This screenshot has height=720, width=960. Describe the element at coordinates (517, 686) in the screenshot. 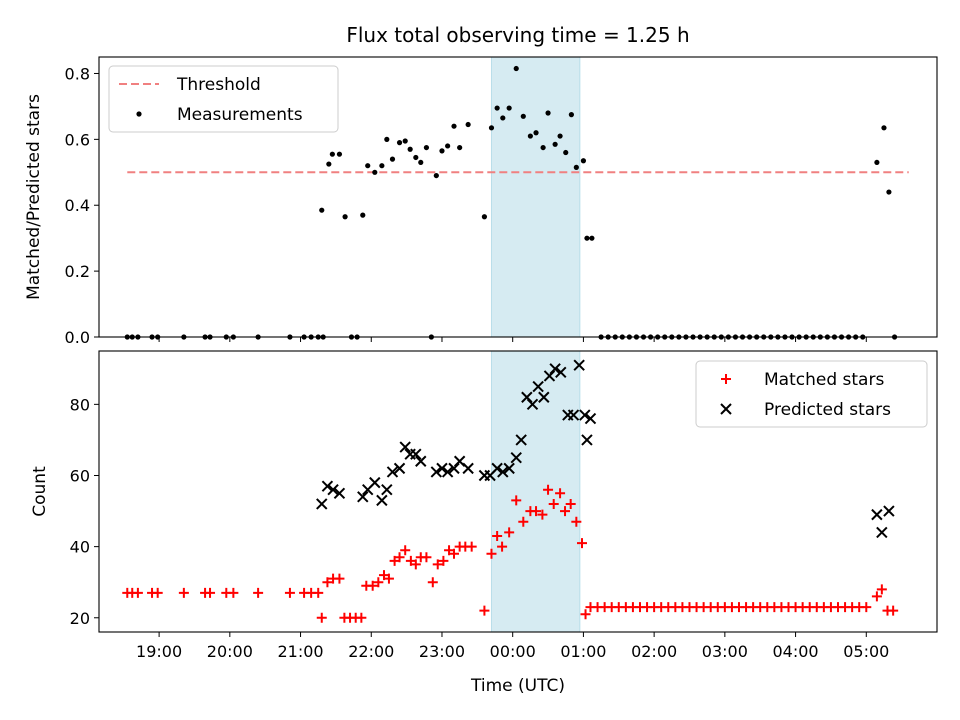

I see `x-axis-label: Time (UTC)` at that location.